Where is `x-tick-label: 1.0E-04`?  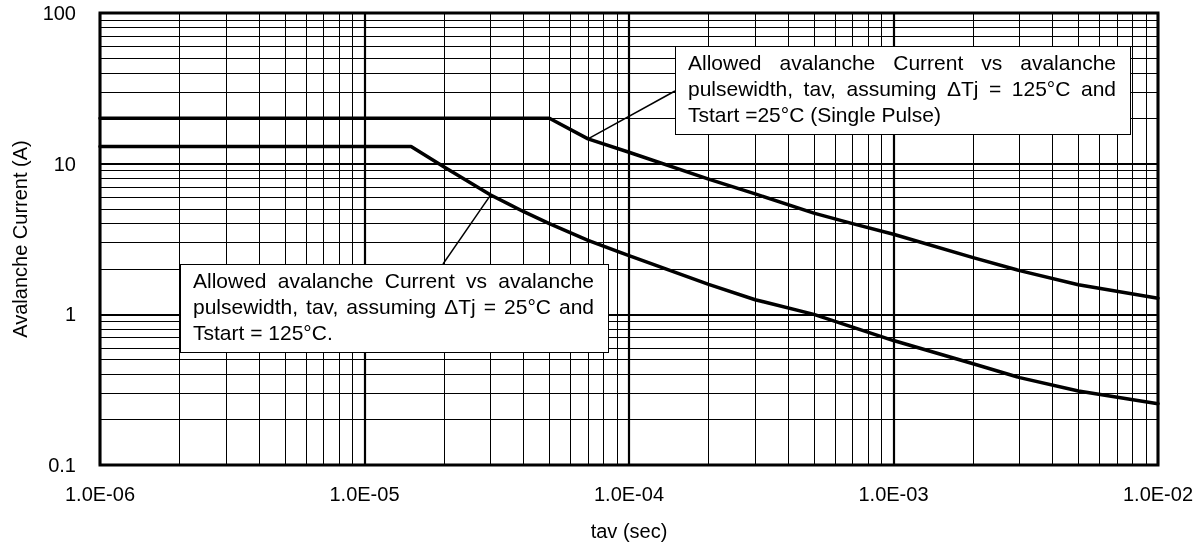 x-tick-label: 1.0E-04 is located at coordinates (629, 494).